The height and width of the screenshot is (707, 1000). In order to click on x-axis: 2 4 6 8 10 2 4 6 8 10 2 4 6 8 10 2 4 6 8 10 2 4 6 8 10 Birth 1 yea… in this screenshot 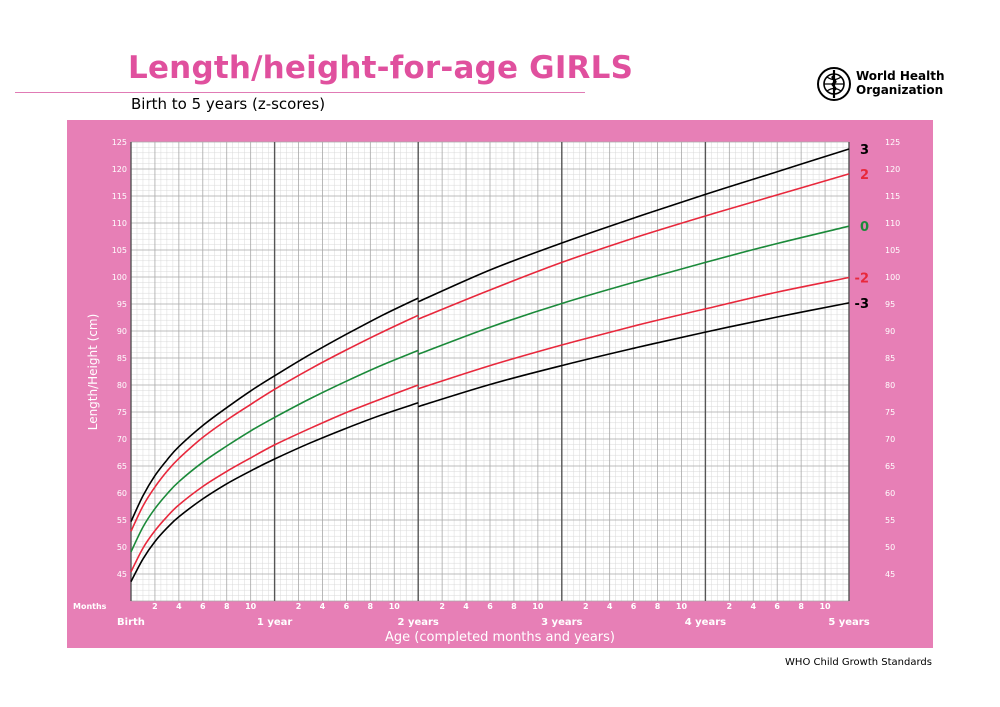, I will do `click(493, 615)`.